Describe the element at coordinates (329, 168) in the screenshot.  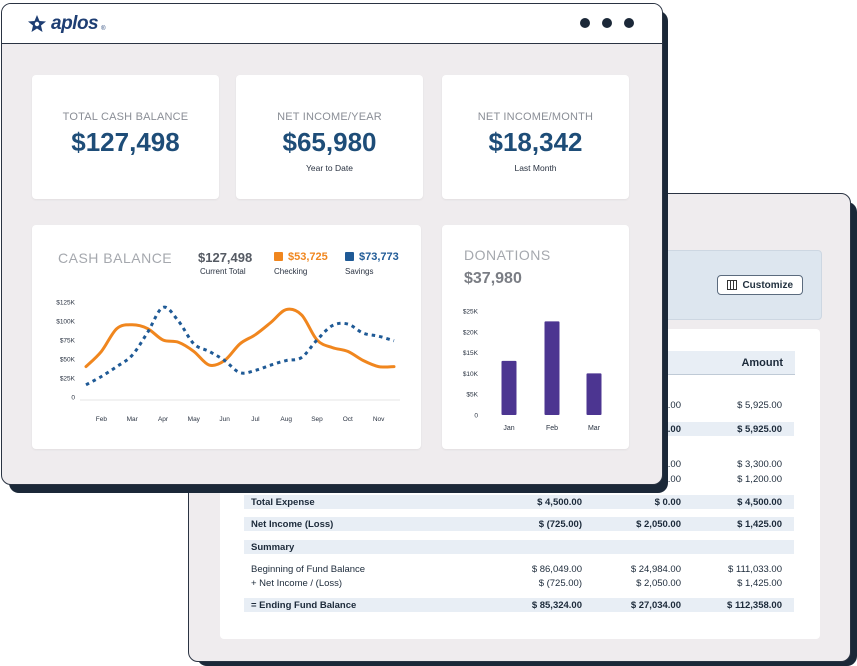
I see `kpi-sub: Year to Date` at that location.